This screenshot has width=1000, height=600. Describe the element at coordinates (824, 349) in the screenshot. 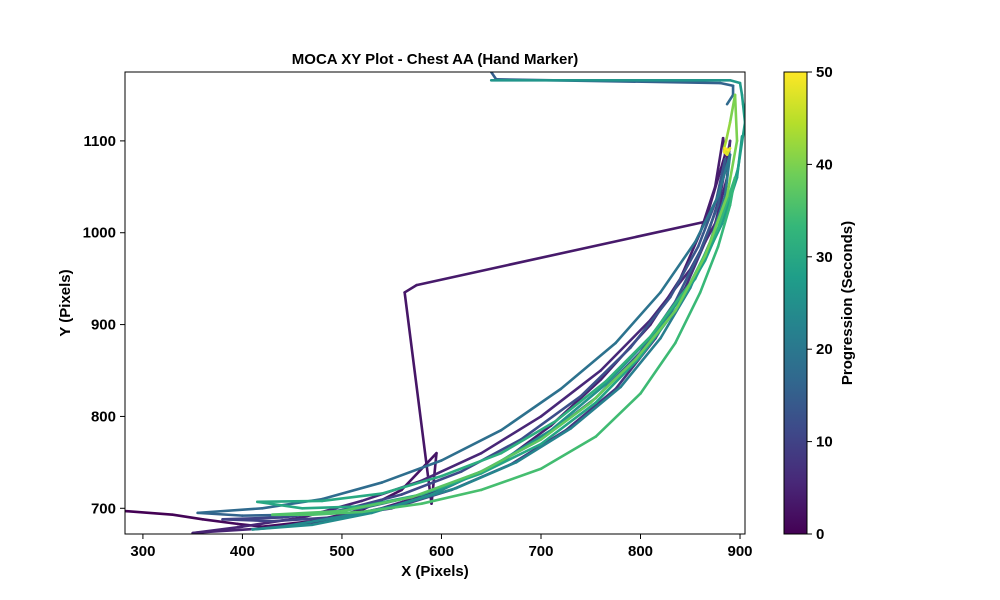

I see `colorbar-tick-label: 20` at that location.